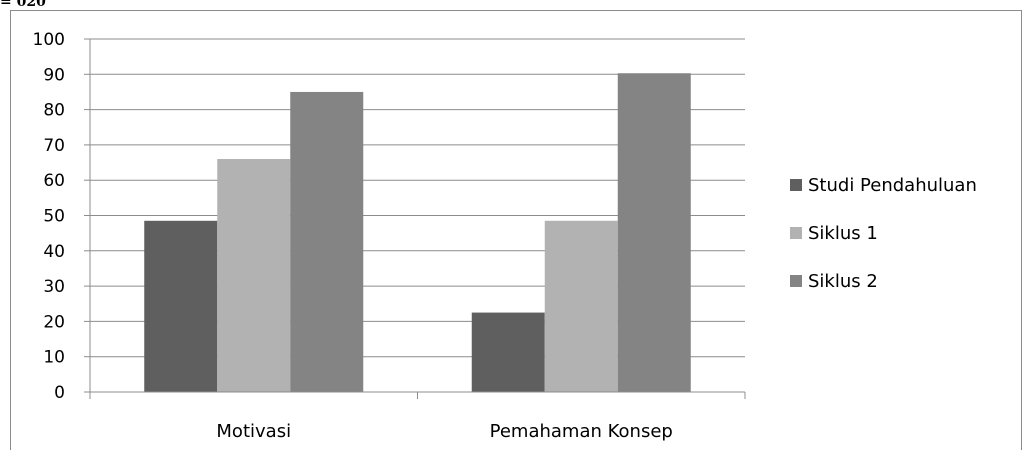  What do you see at coordinates (49, 40) in the screenshot?
I see `y-tick-label: 100` at bounding box center [49, 40].